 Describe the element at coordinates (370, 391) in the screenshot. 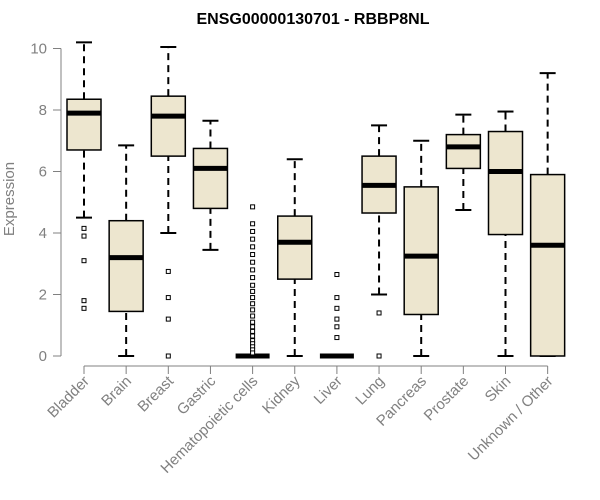

I see `x-tick-label: Lung` at that location.